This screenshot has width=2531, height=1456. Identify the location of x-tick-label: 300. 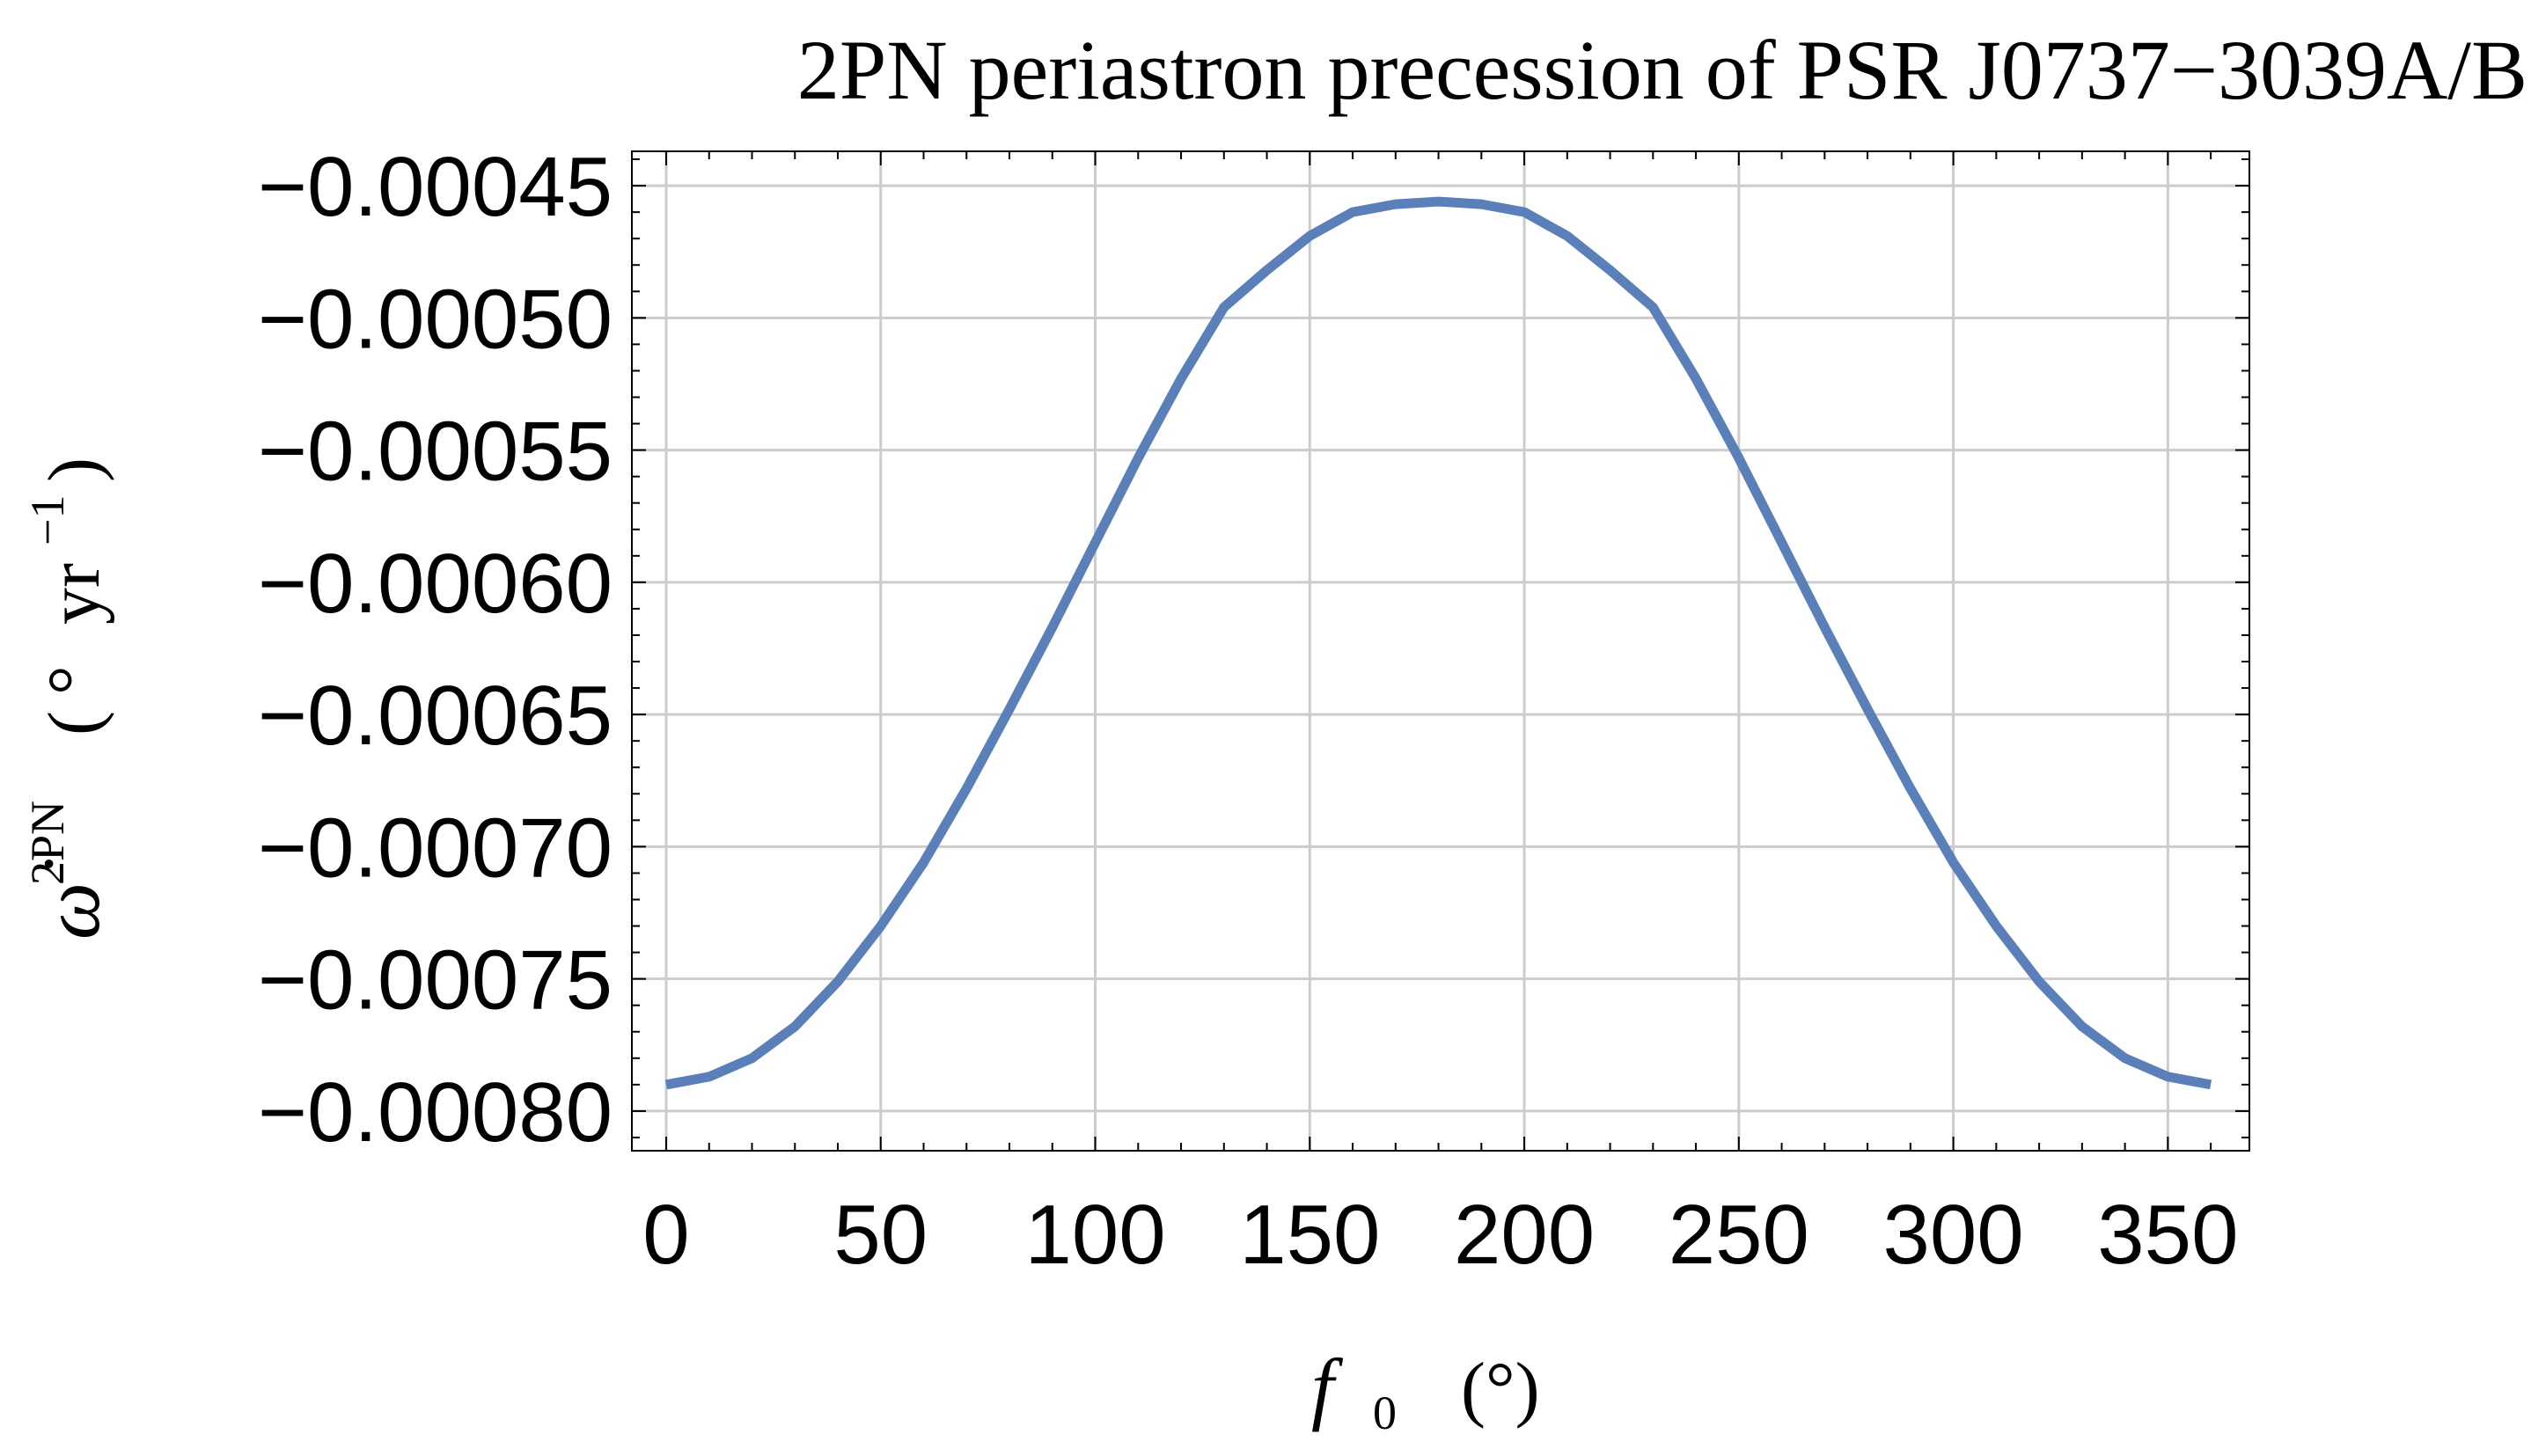
(1953, 1235).